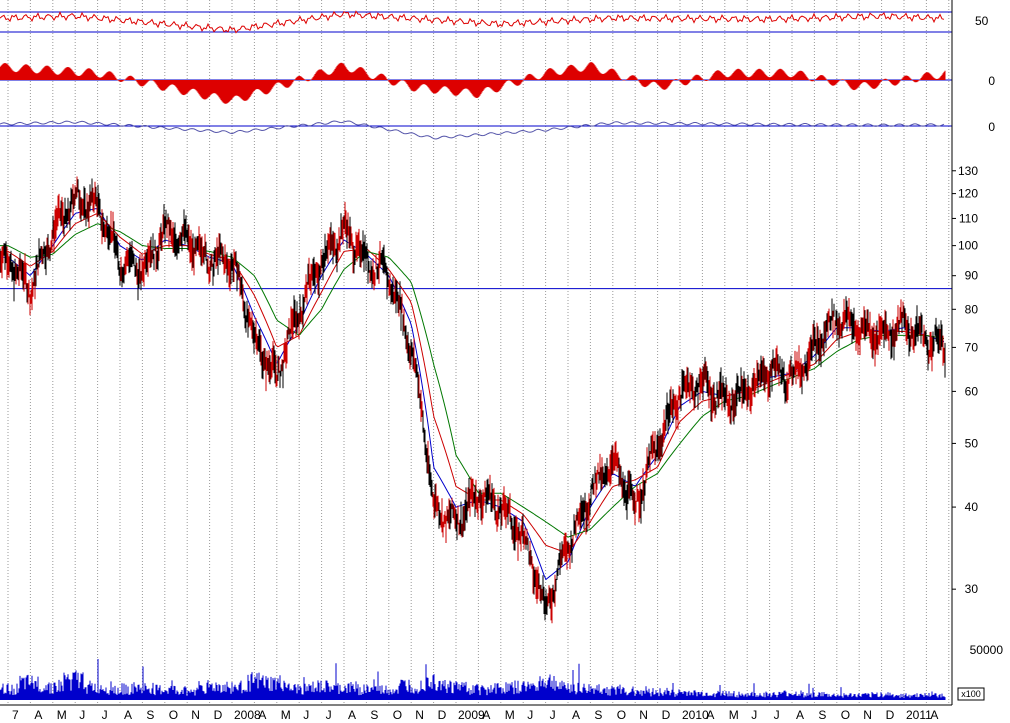  Describe the element at coordinates (472, 22) in the screenshot. I see `osc1-line` at that location.